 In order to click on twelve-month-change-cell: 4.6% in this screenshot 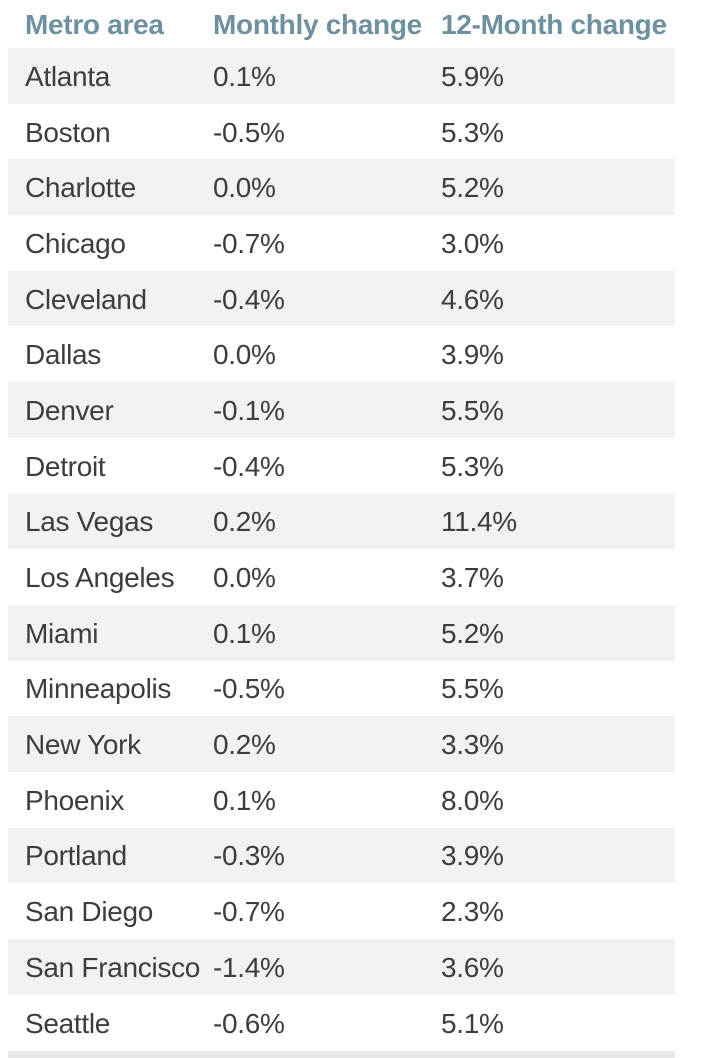, I will do `click(472, 299)`.